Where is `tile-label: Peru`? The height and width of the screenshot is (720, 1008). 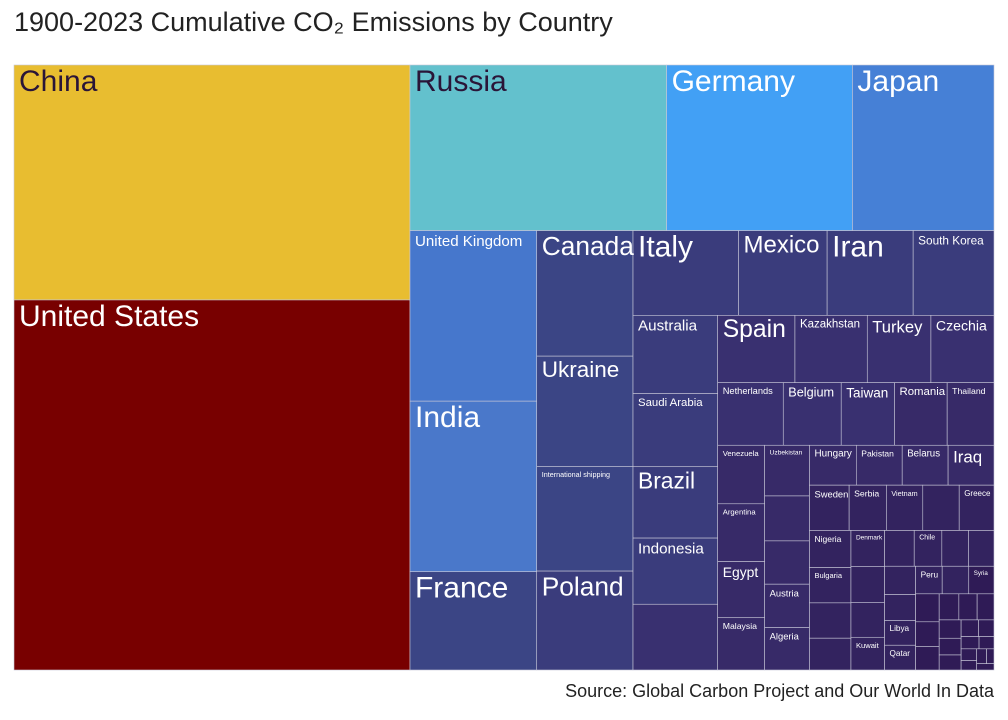 tile-label: Peru is located at coordinates (930, 575).